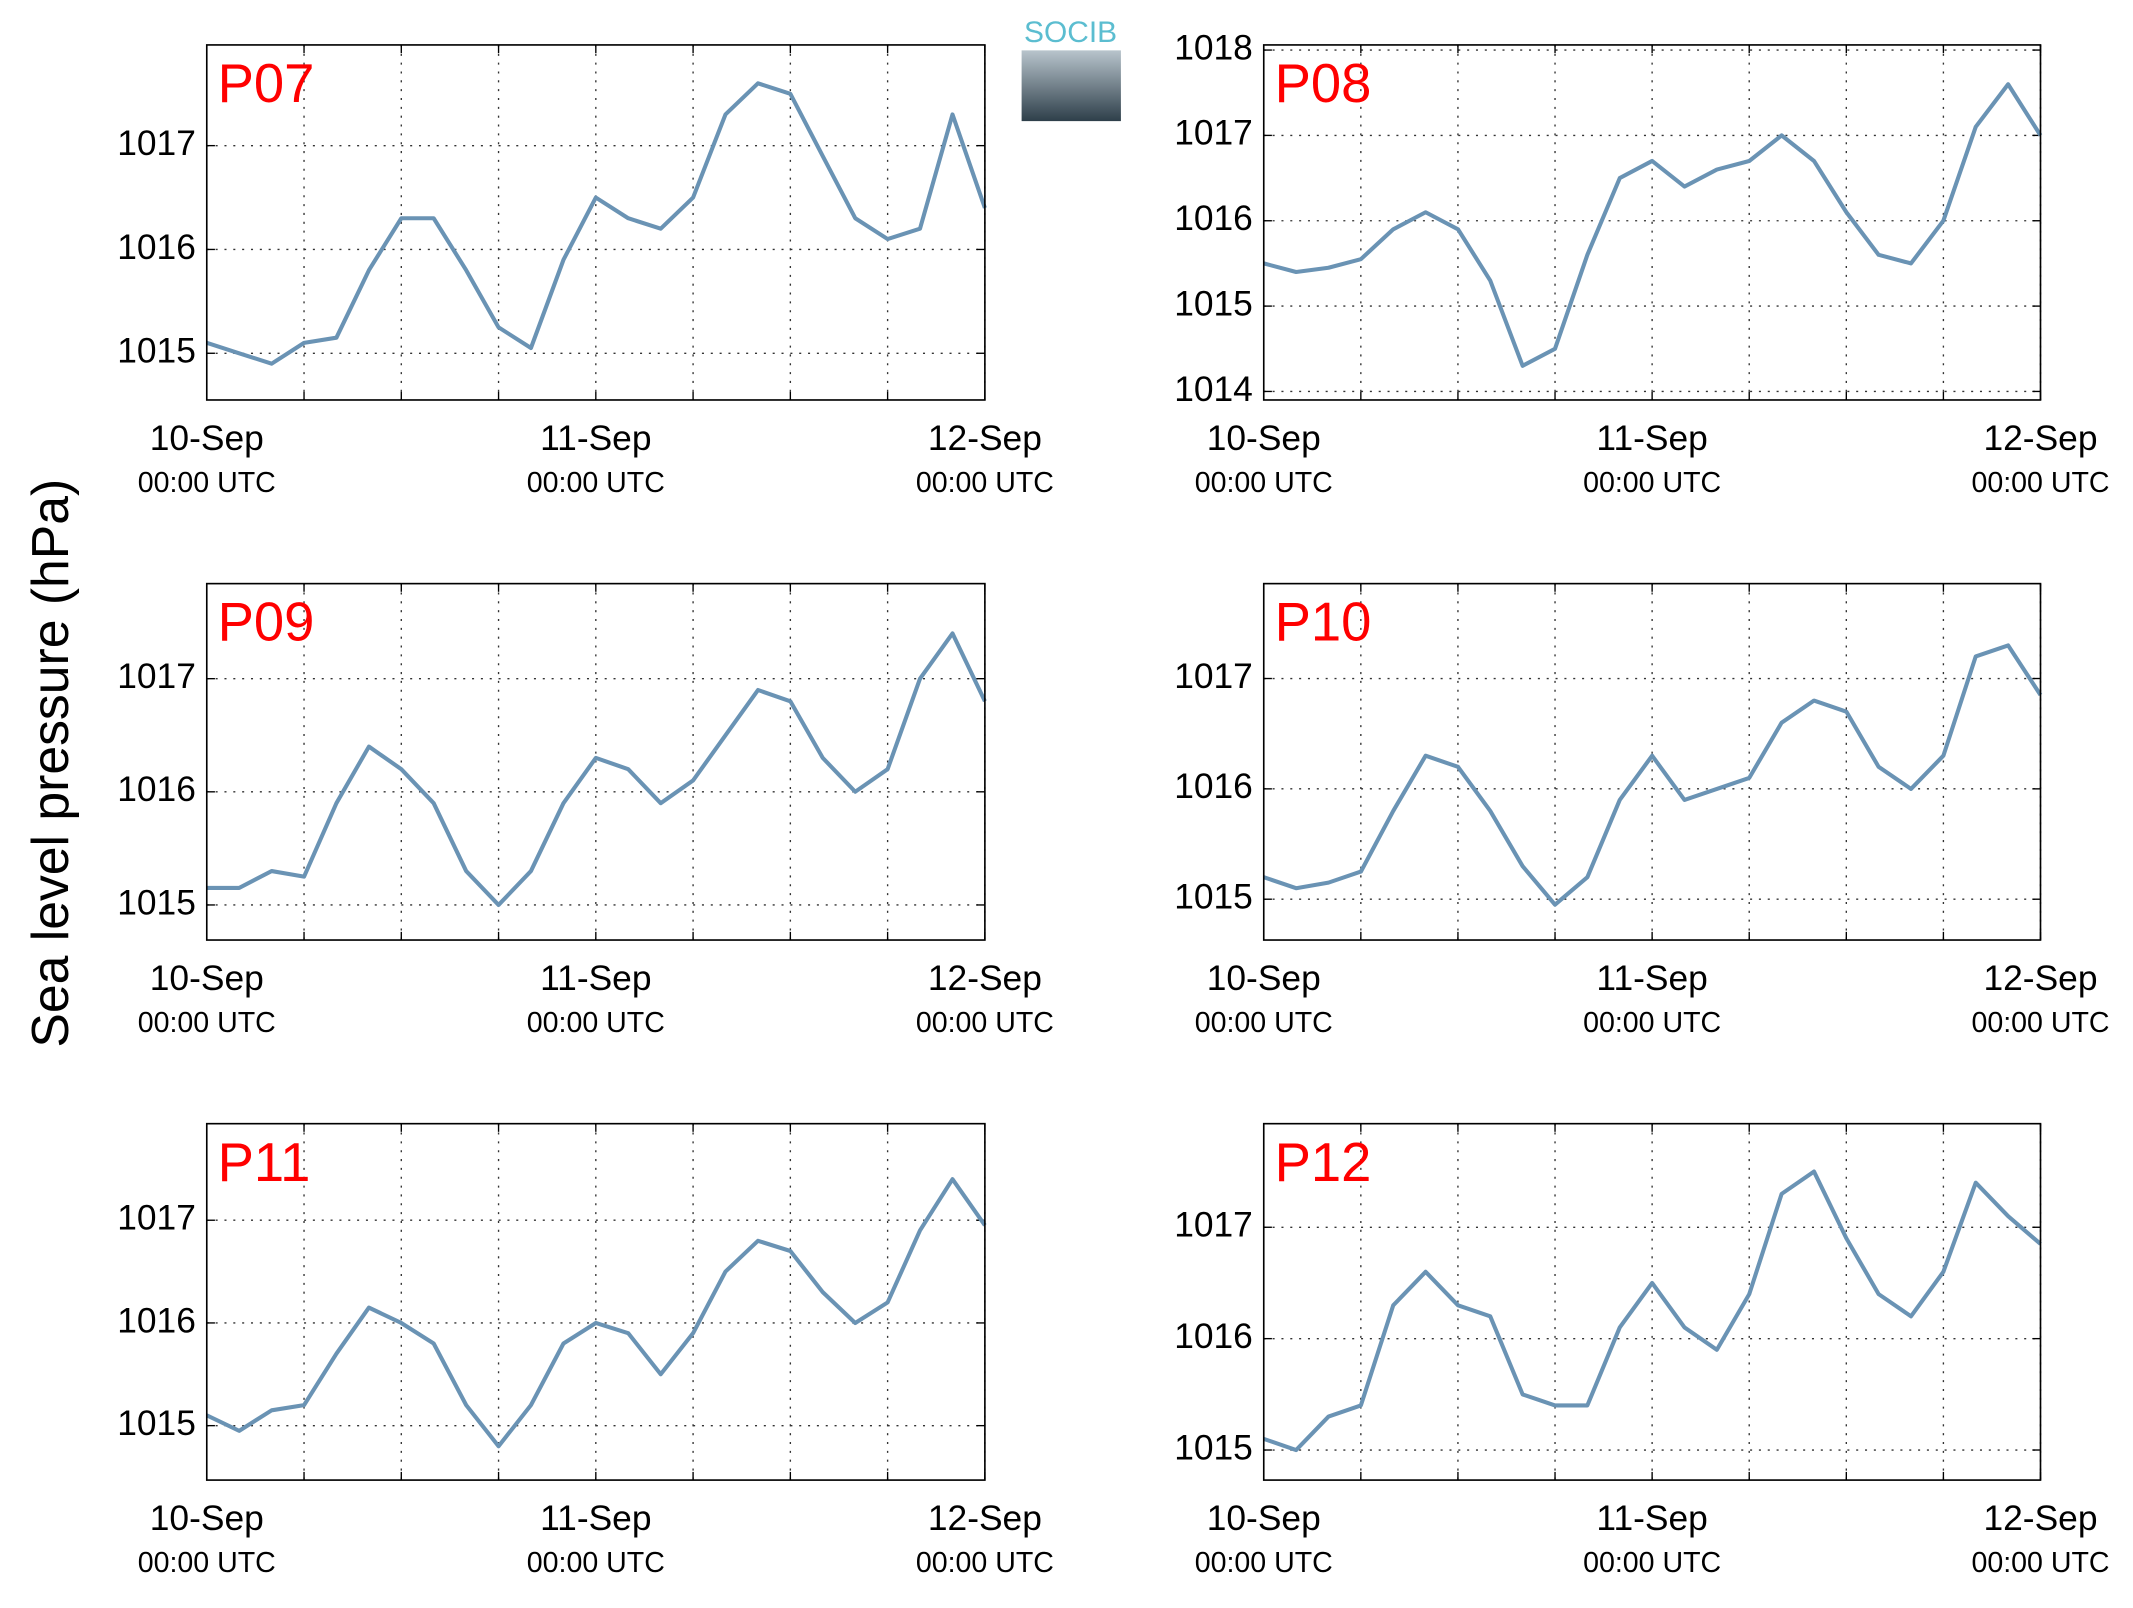  I want to click on y-axis-label: Sea level pressure (hPa), so click(50, 763).